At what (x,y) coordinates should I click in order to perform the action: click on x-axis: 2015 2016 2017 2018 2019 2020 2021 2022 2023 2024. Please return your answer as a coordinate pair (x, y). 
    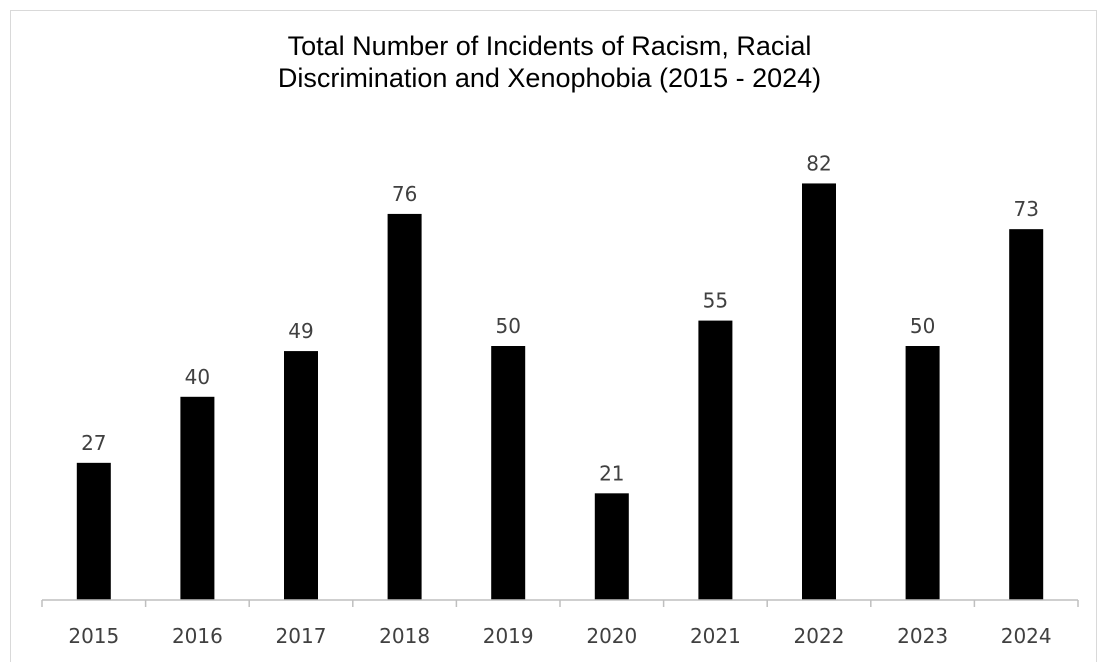
    Looking at the image, I should click on (560, 623).